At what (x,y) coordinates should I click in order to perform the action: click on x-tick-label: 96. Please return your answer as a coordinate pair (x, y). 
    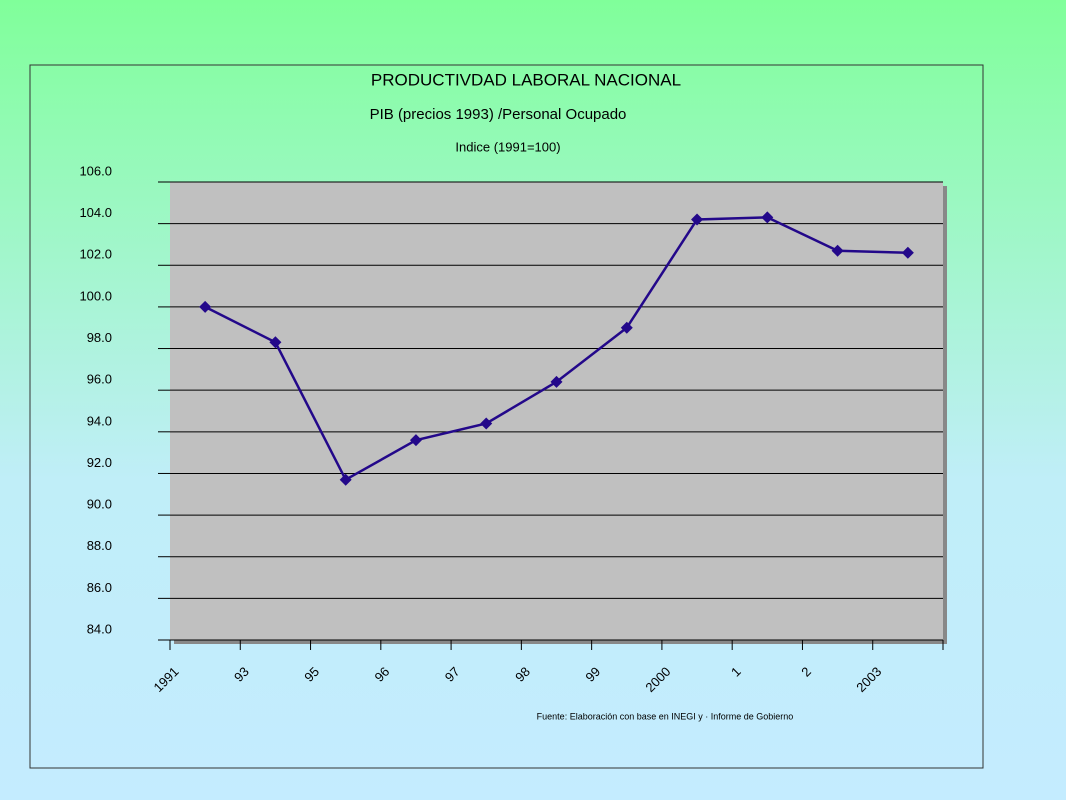
    Looking at the image, I should click on (382, 674).